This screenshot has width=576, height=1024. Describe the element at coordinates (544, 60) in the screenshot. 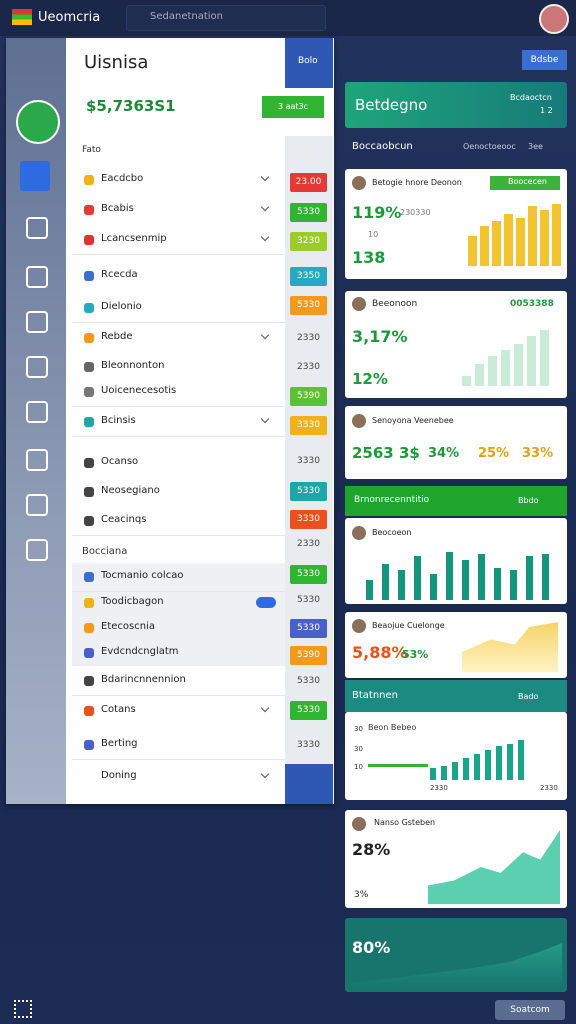

I see `dash-button: Bdsbe` at that location.